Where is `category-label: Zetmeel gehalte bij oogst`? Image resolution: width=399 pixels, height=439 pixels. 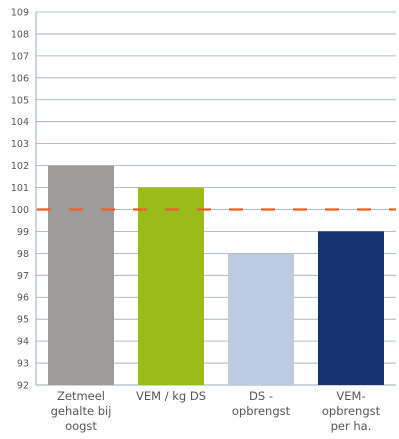
category-label: Zetmeel gehalte bij oogst is located at coordinates (81, 411).